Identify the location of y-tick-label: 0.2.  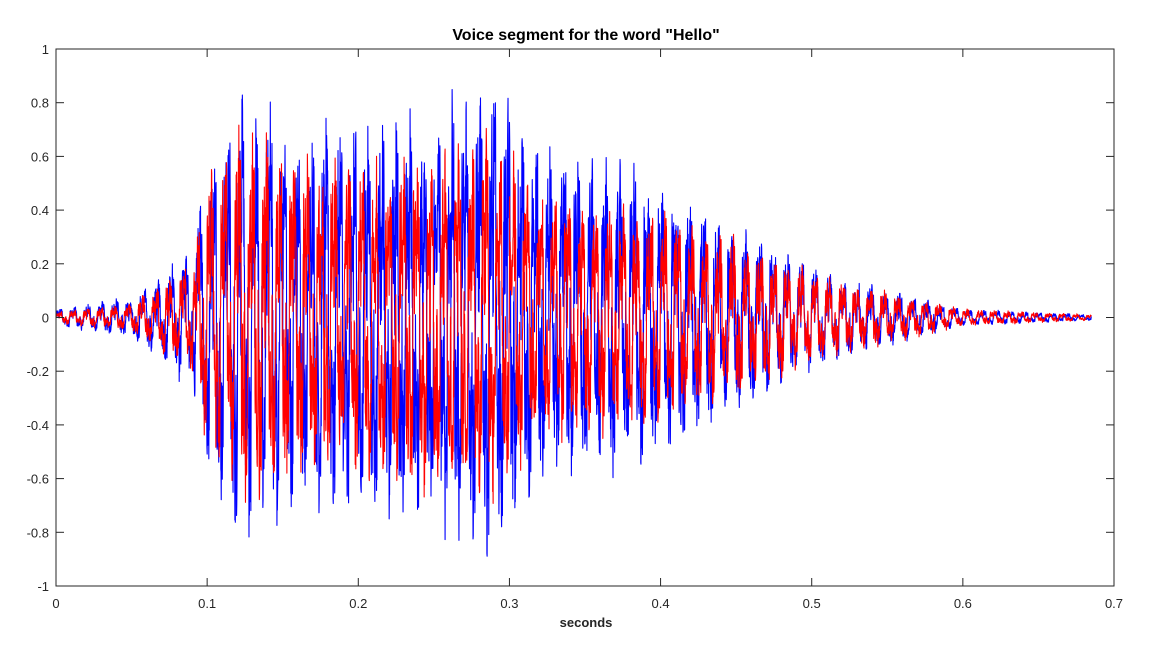
(40, 264).